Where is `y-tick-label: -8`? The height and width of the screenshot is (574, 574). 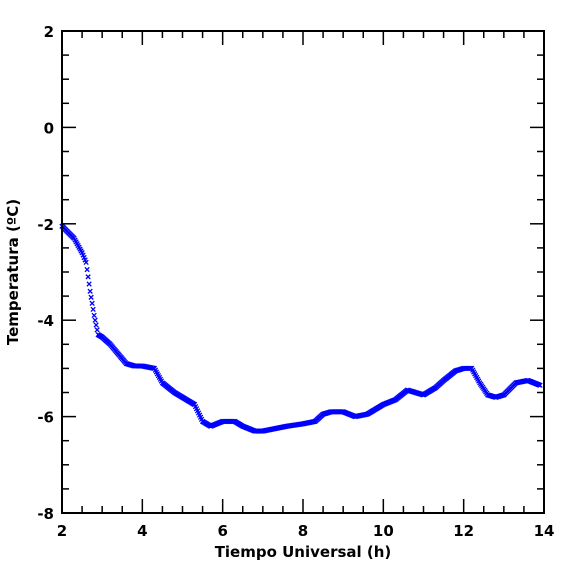 y-tick-label: -8 is located at coordinates (45, 514).